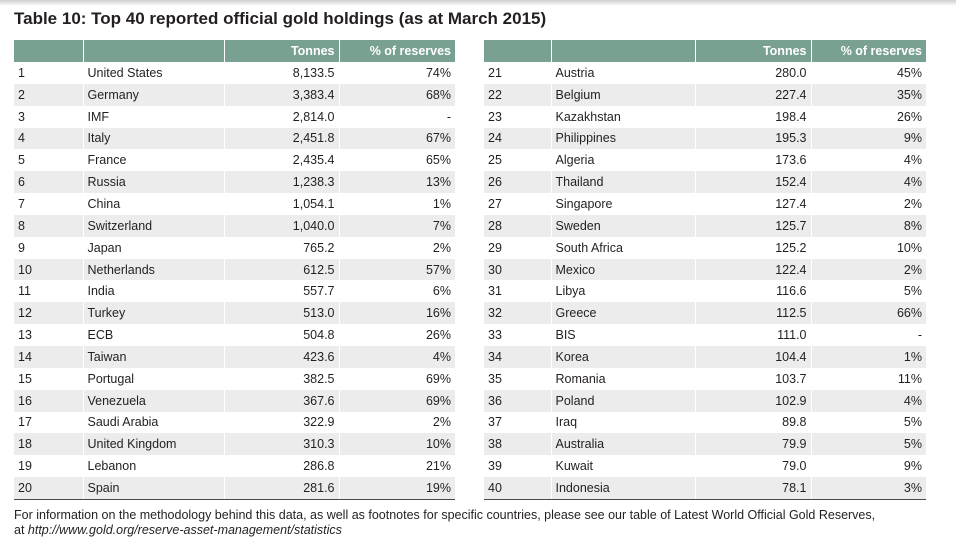  I want to click on tonnes-cell: 423.6, so click(282, 356).